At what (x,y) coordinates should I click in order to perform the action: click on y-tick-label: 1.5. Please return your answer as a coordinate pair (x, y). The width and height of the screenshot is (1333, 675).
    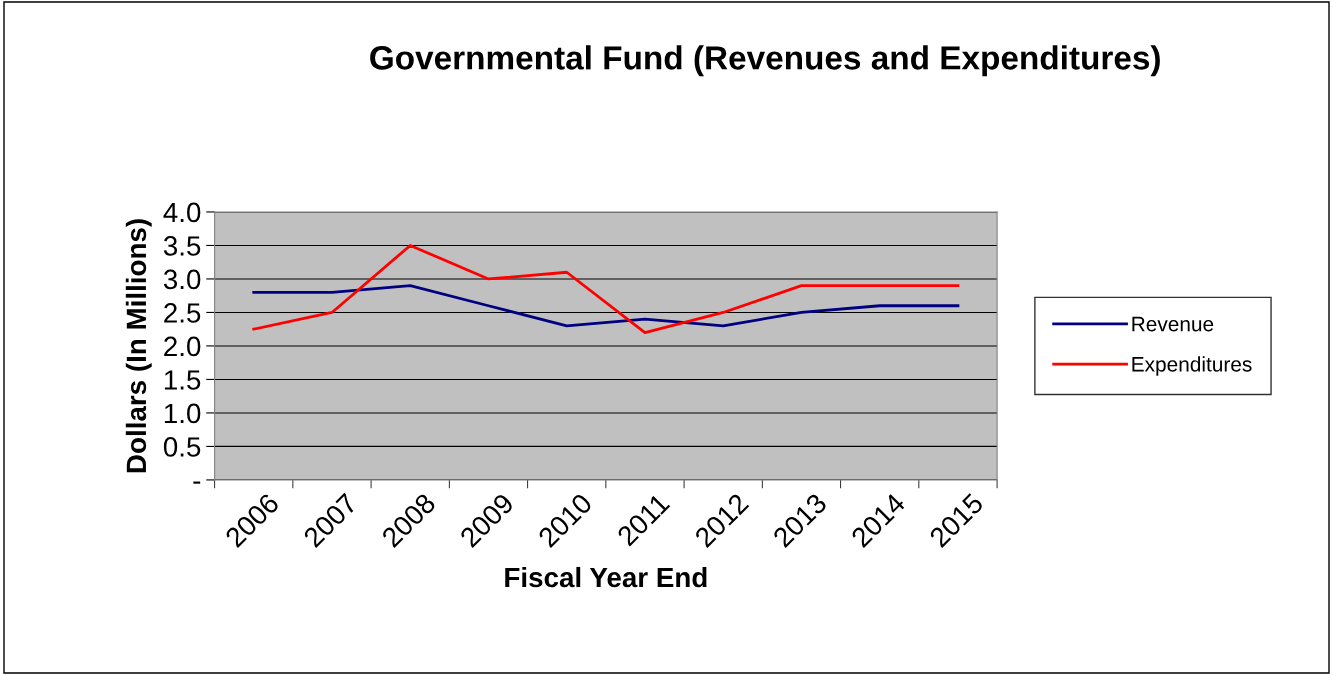
    Looking at the image, I should click on (182, 380).